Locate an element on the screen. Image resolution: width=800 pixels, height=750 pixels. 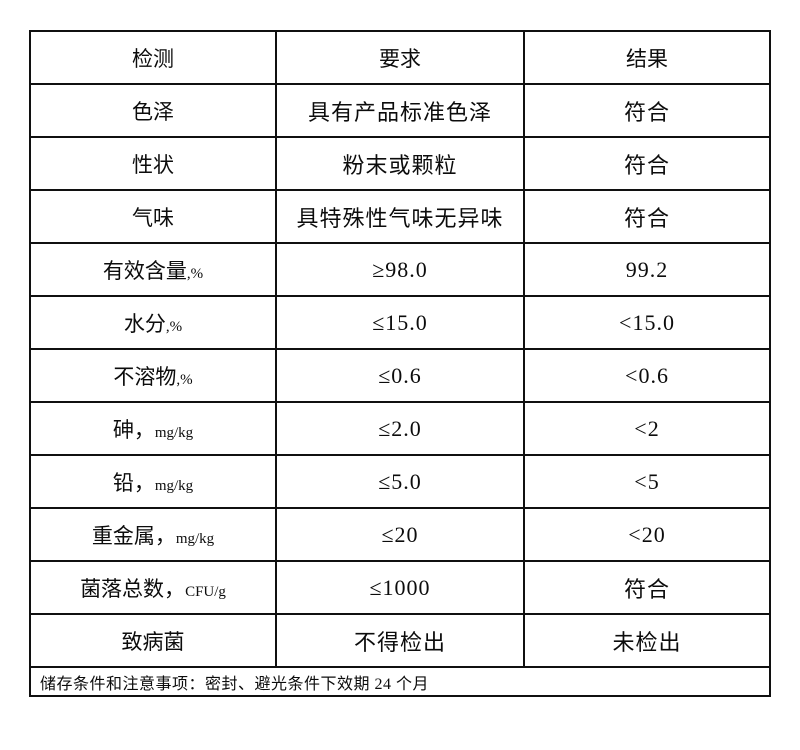
requirement-cell: 具特殊性气味无异味 is located at coordinates (400, 216).